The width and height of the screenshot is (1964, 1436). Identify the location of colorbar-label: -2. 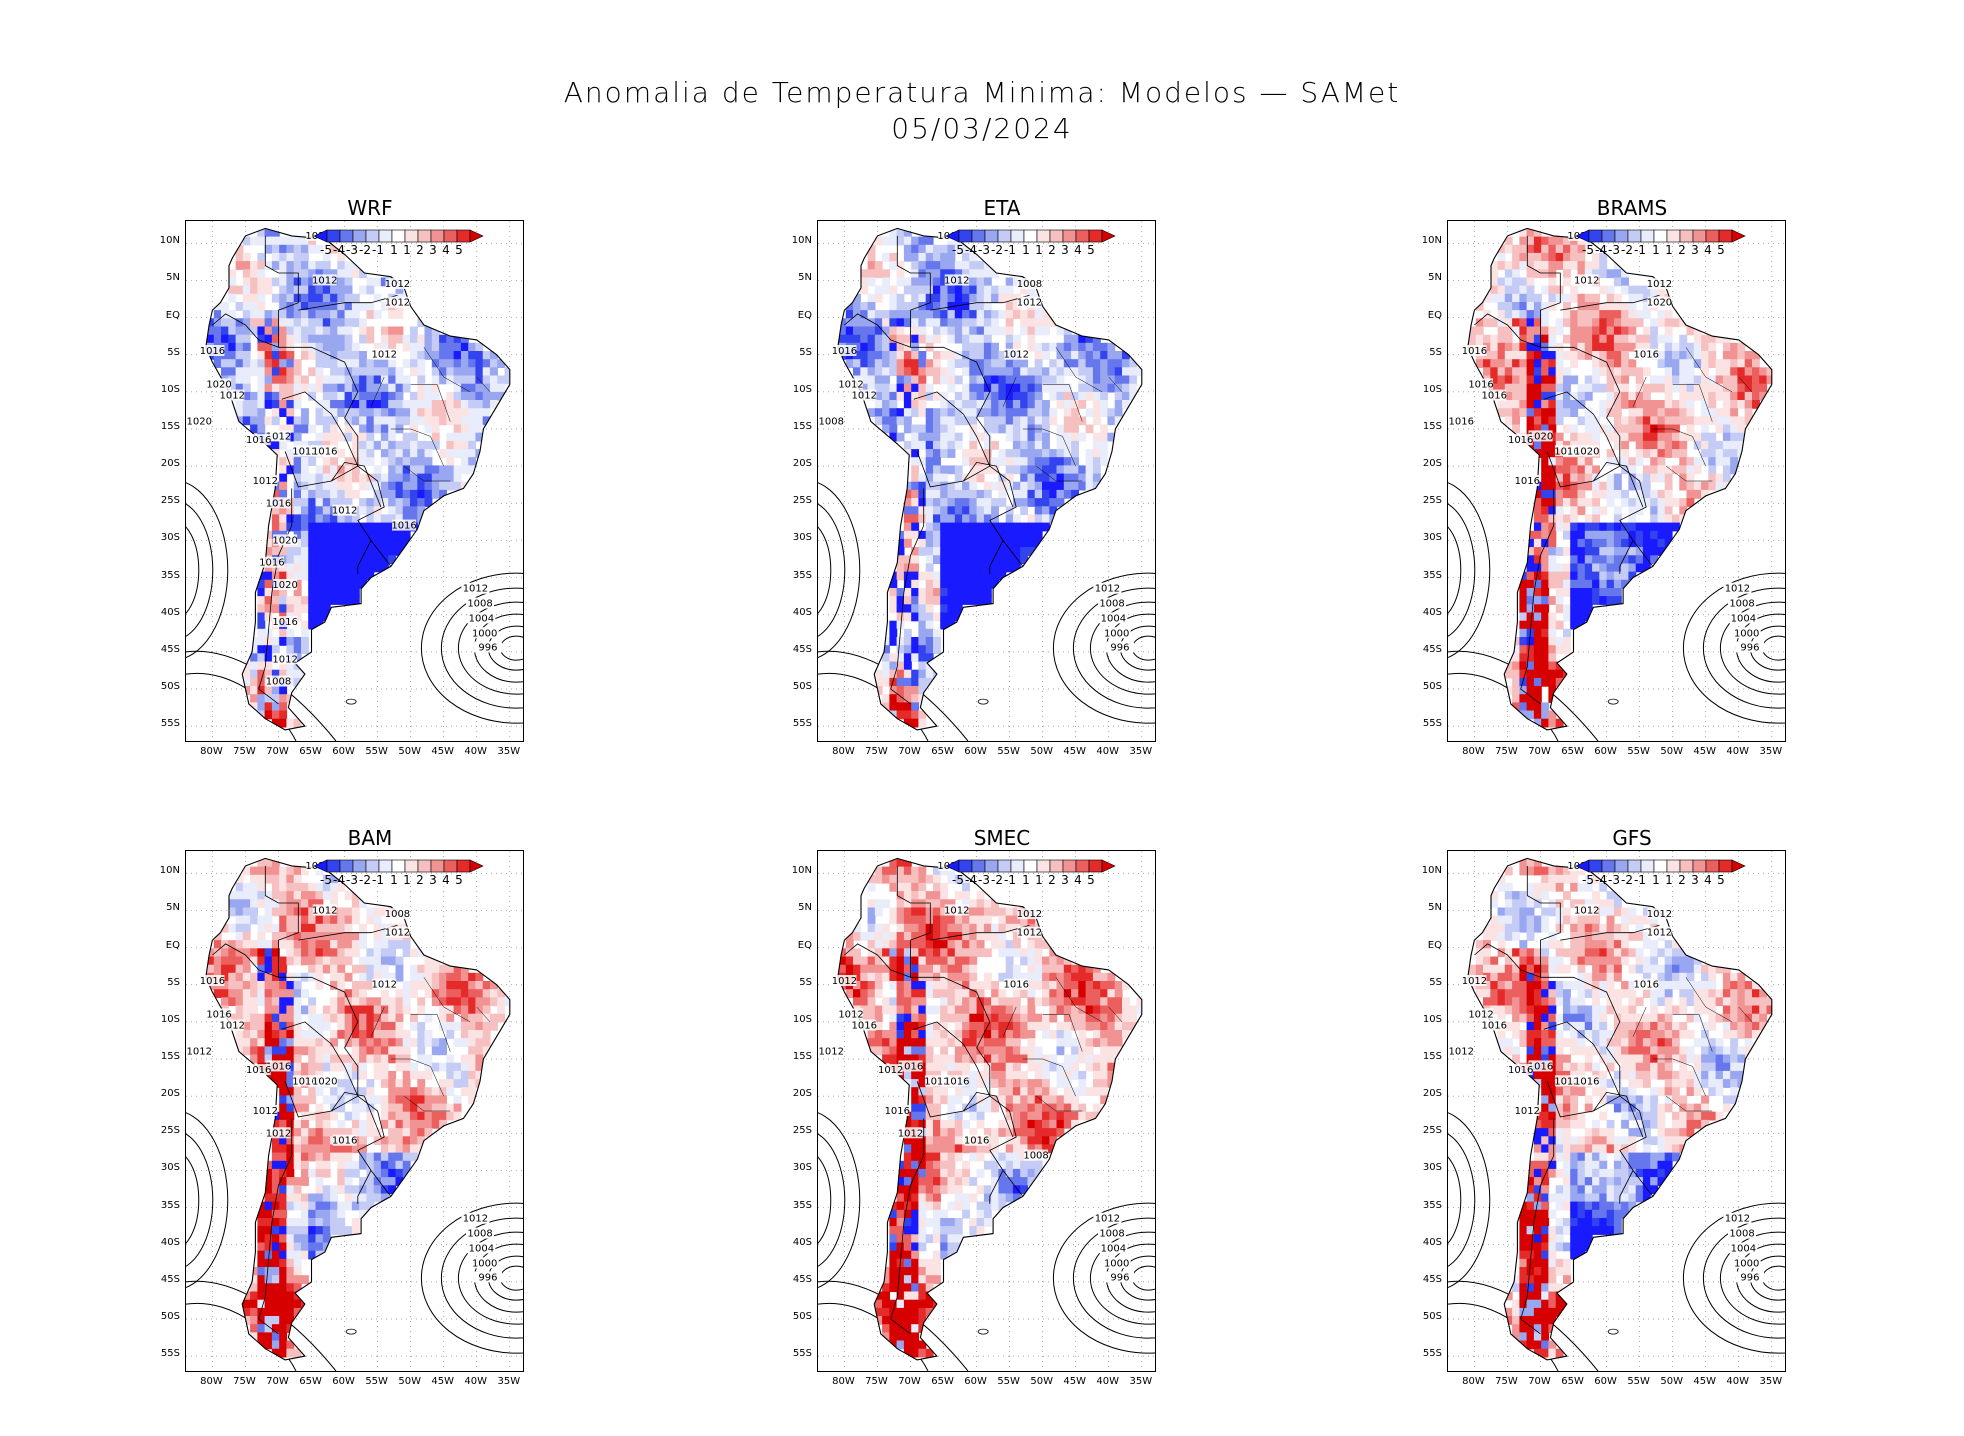
(997, 880).